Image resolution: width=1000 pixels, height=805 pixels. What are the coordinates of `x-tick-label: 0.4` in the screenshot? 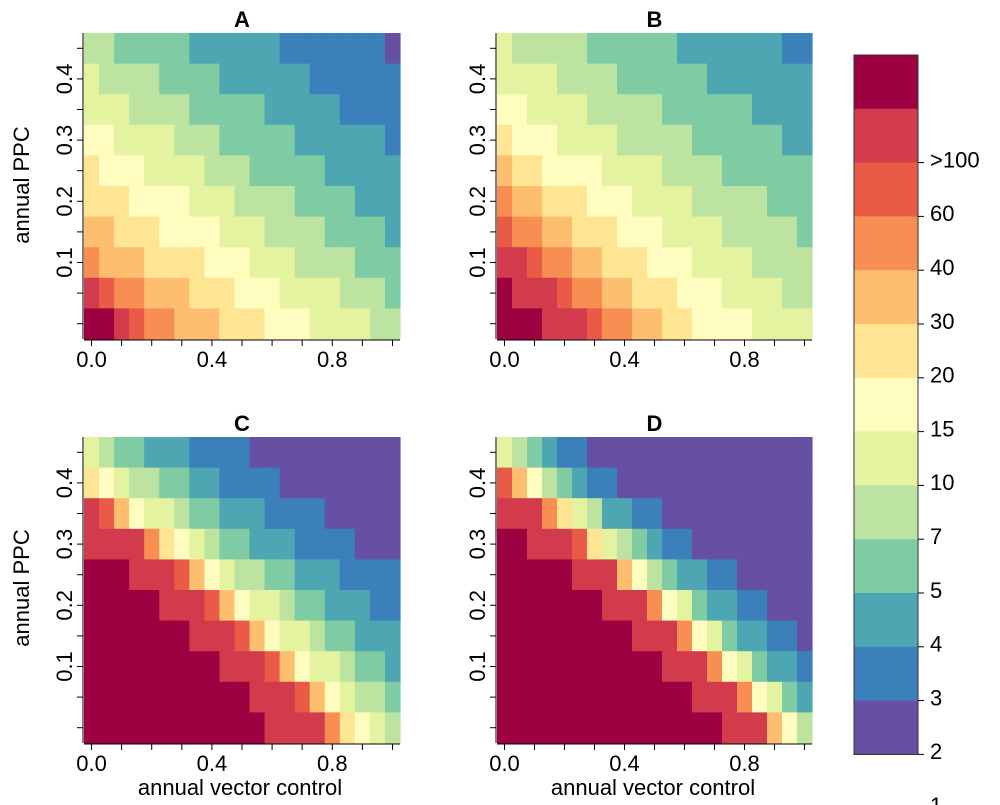 It's located at (624, 359).